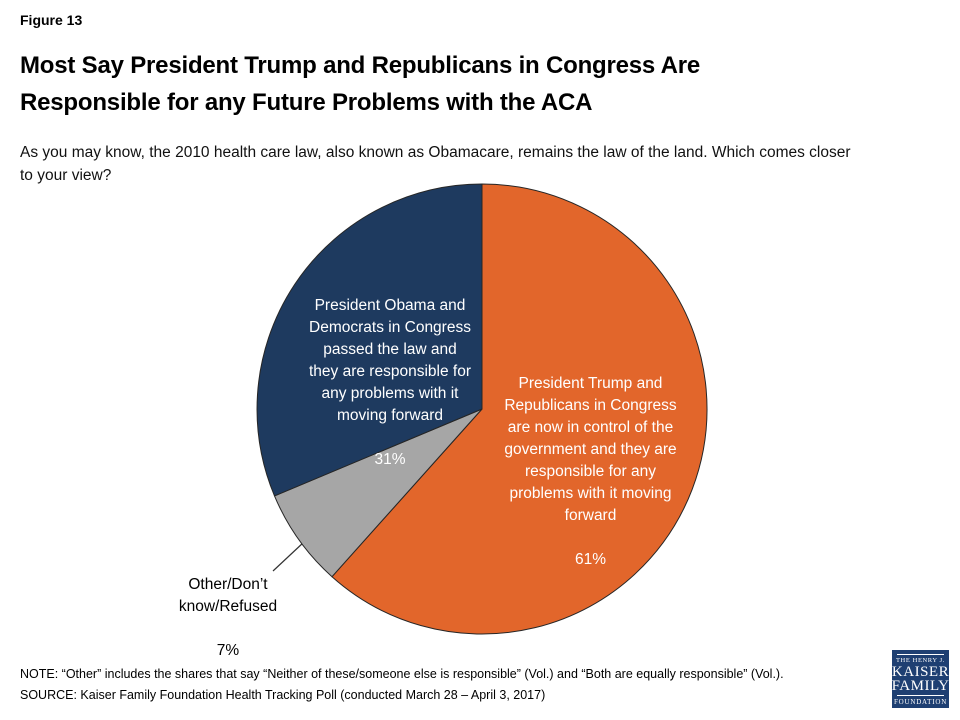  I want to click on other-label-leader-line, so click(288, 556).